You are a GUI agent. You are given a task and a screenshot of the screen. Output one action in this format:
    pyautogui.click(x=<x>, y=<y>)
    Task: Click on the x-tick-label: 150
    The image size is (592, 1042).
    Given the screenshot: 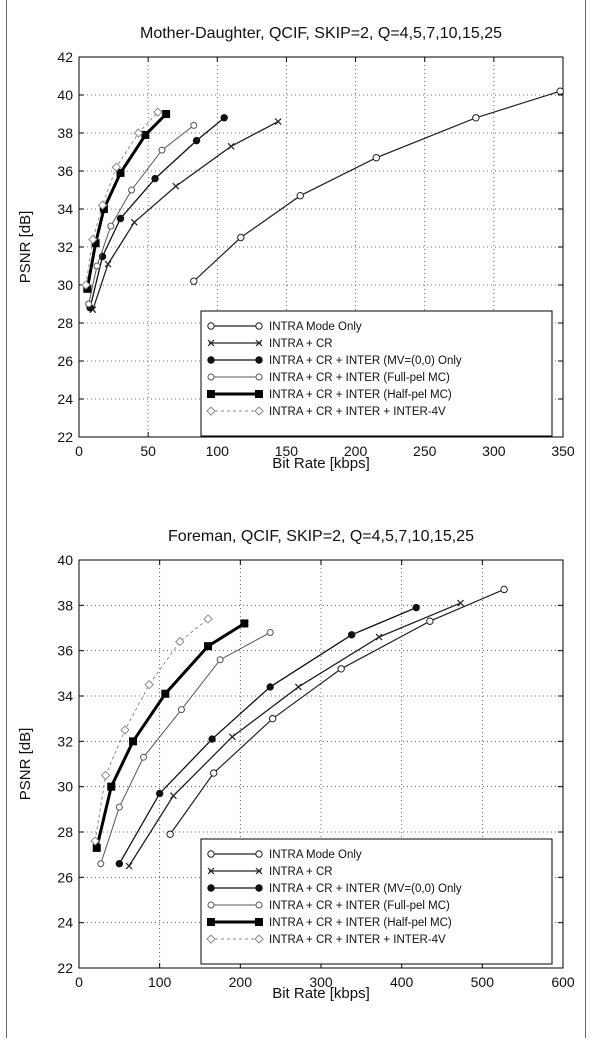 What is the action you would take?
    pyautogui.click(x=287, y=451)
    